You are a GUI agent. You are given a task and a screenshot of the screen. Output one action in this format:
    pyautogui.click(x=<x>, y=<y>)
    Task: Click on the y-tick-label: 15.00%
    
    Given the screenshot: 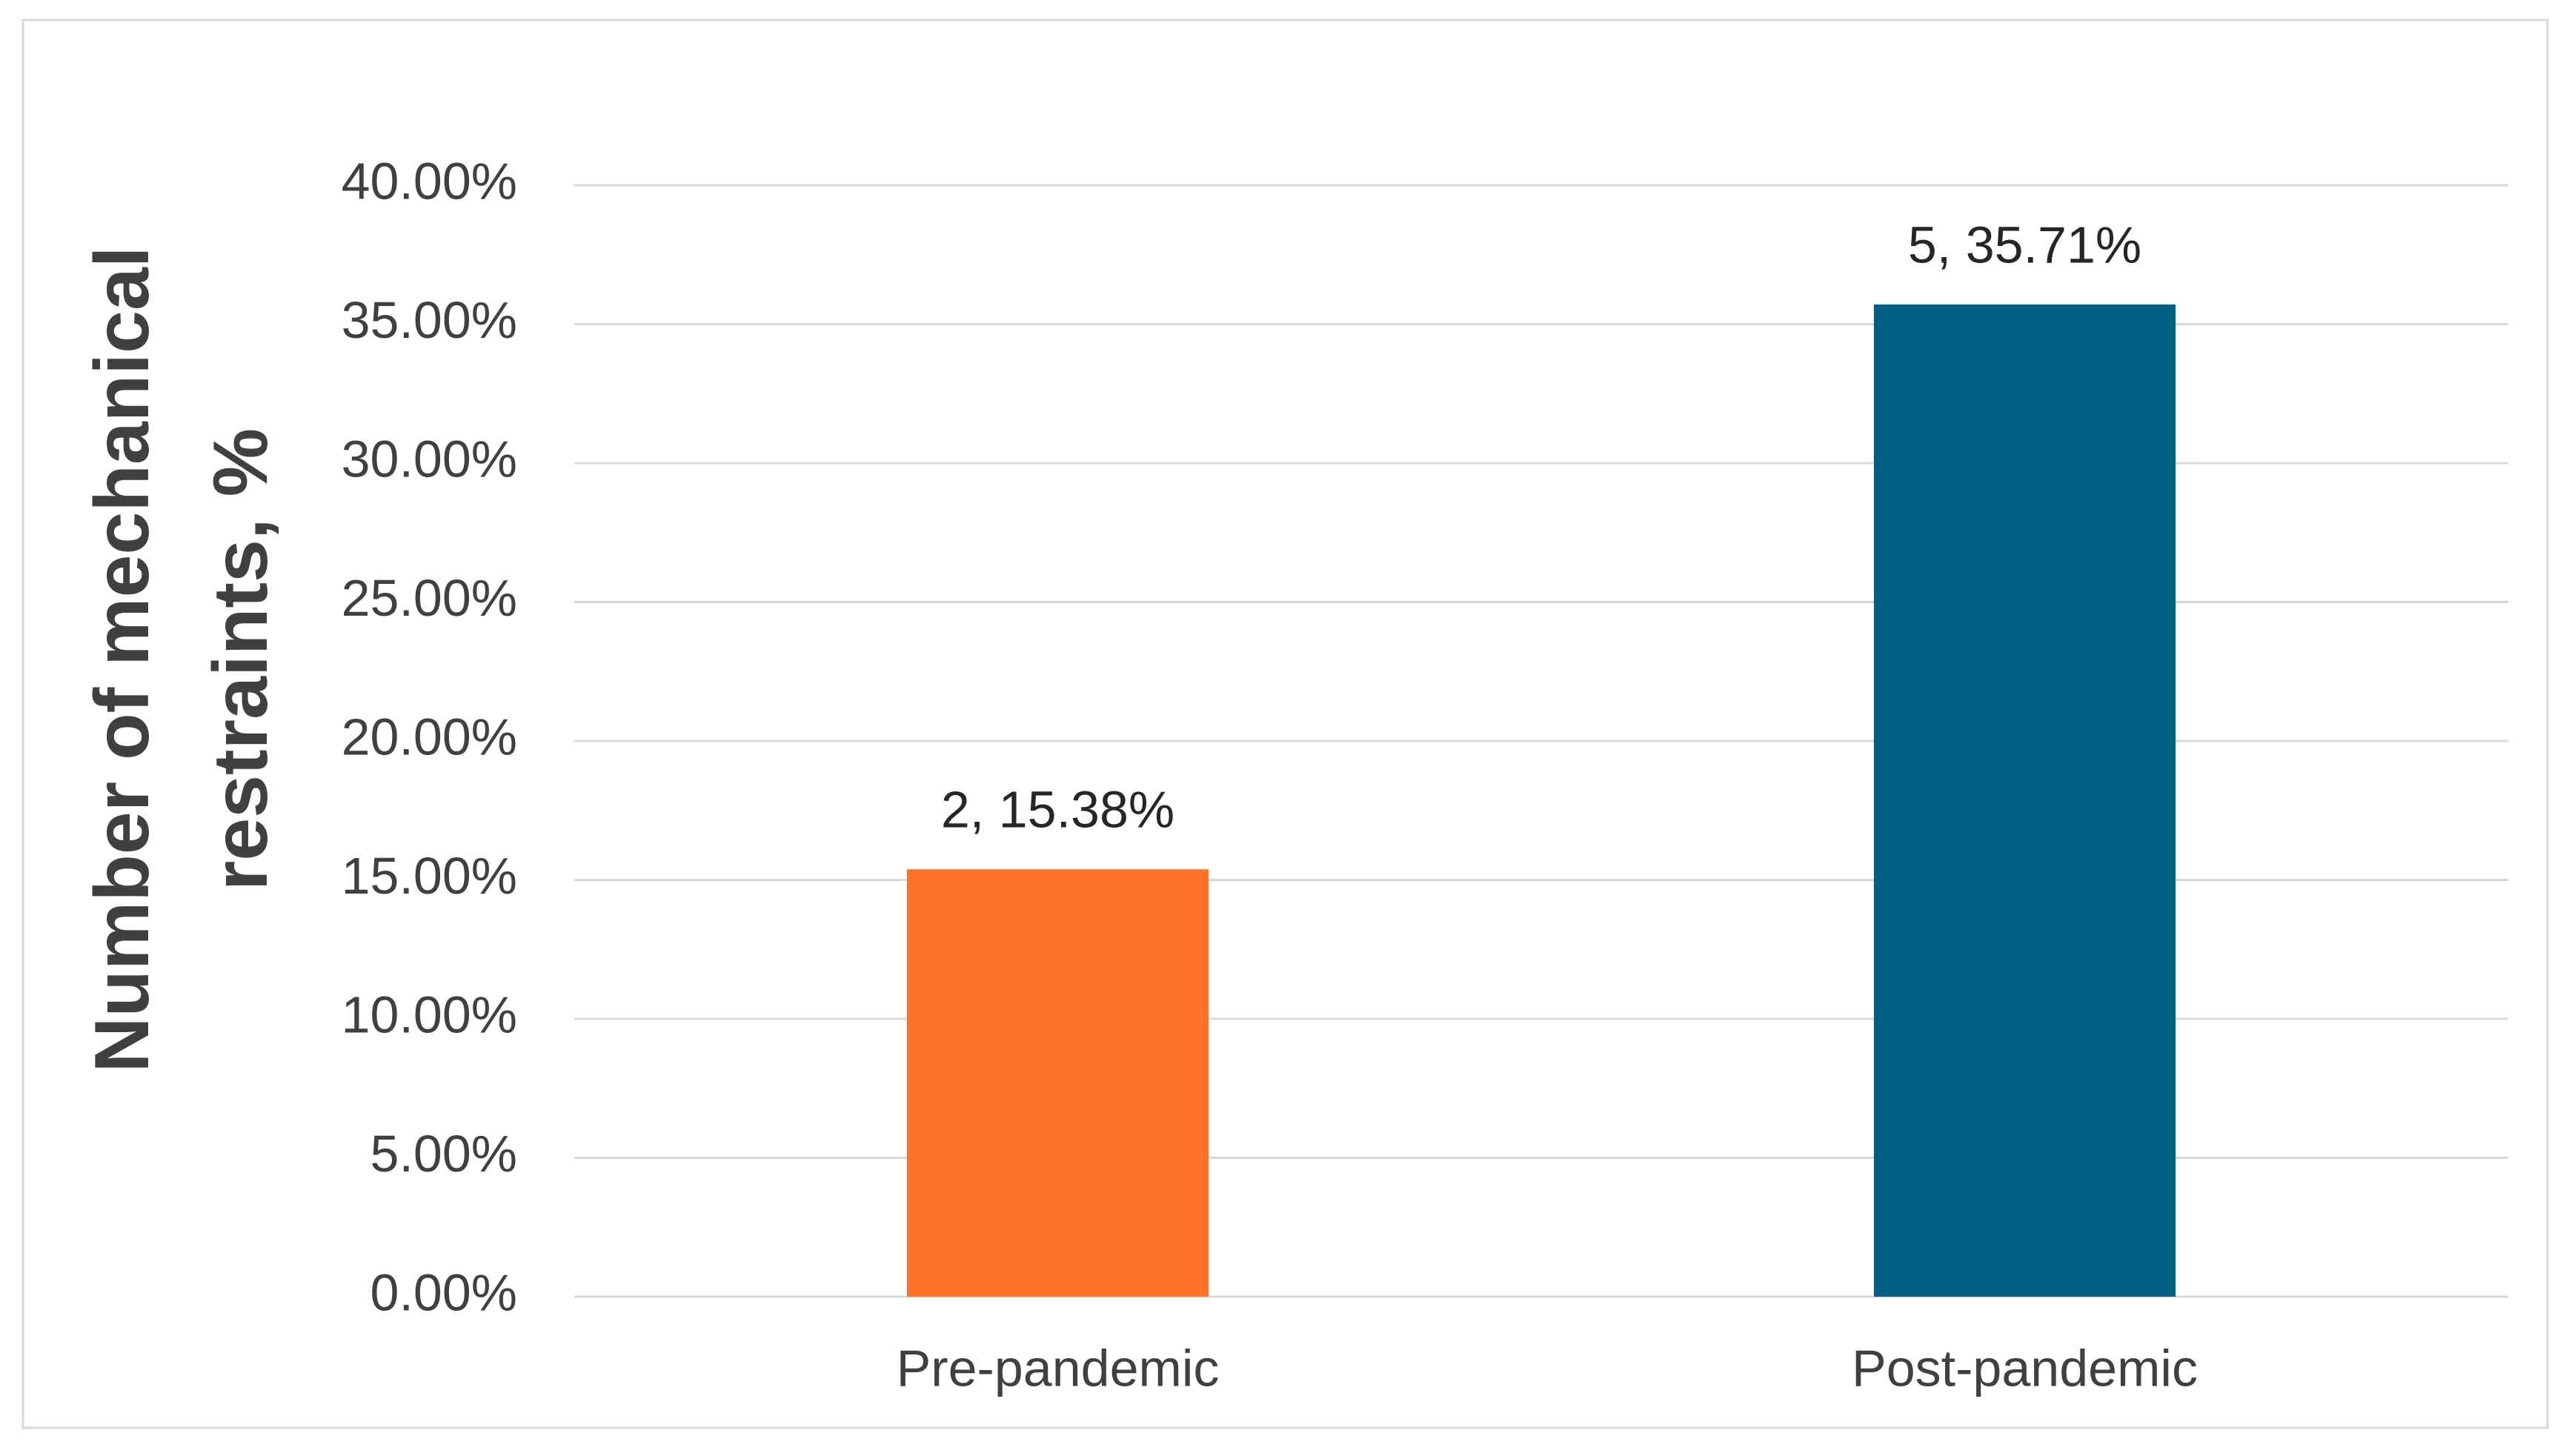 What is the action you would take?
    pyautogui.click(x=430, y=876)
    